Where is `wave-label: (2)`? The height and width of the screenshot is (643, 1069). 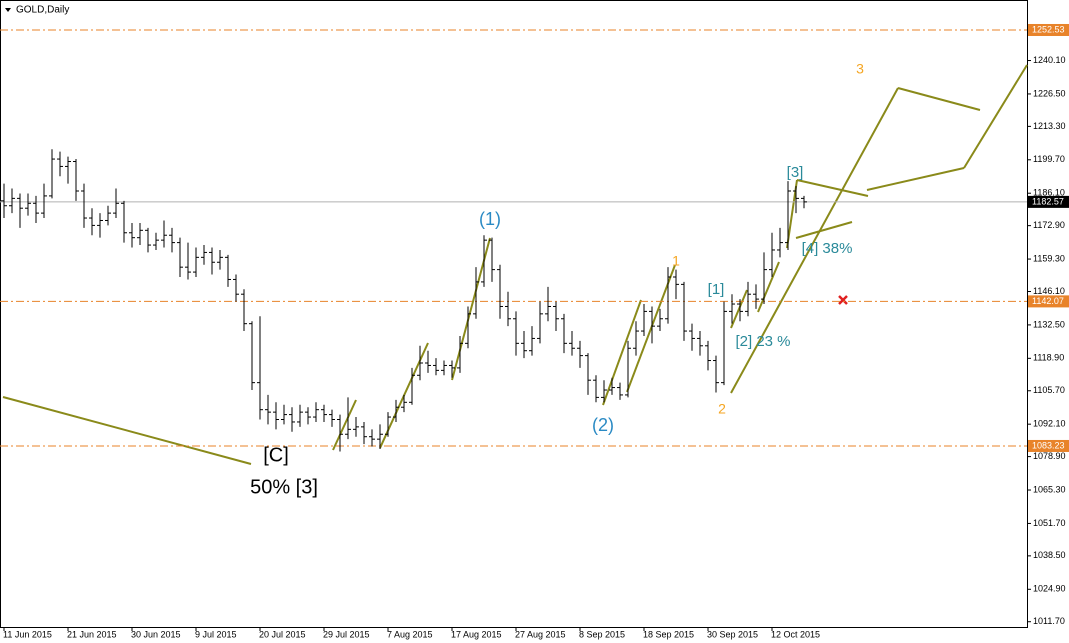 wave-label: (2) is located at coordinates (603, 425).